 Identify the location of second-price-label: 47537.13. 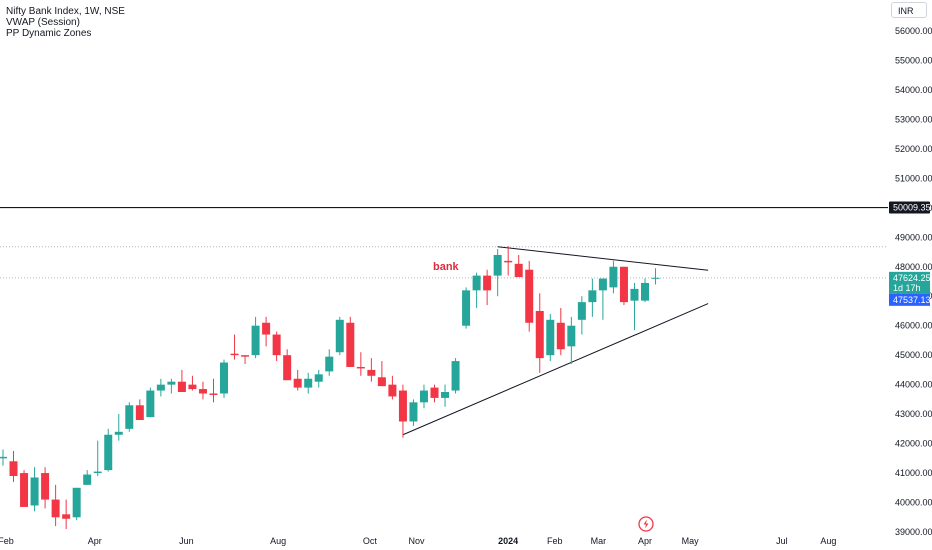
(912, 300).